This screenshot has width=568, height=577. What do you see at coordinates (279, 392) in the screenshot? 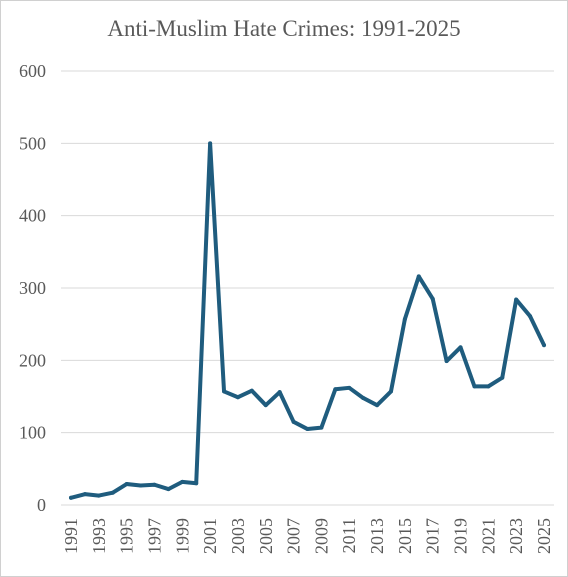
I see `data-point-2006` at bounding box center [279, 392].